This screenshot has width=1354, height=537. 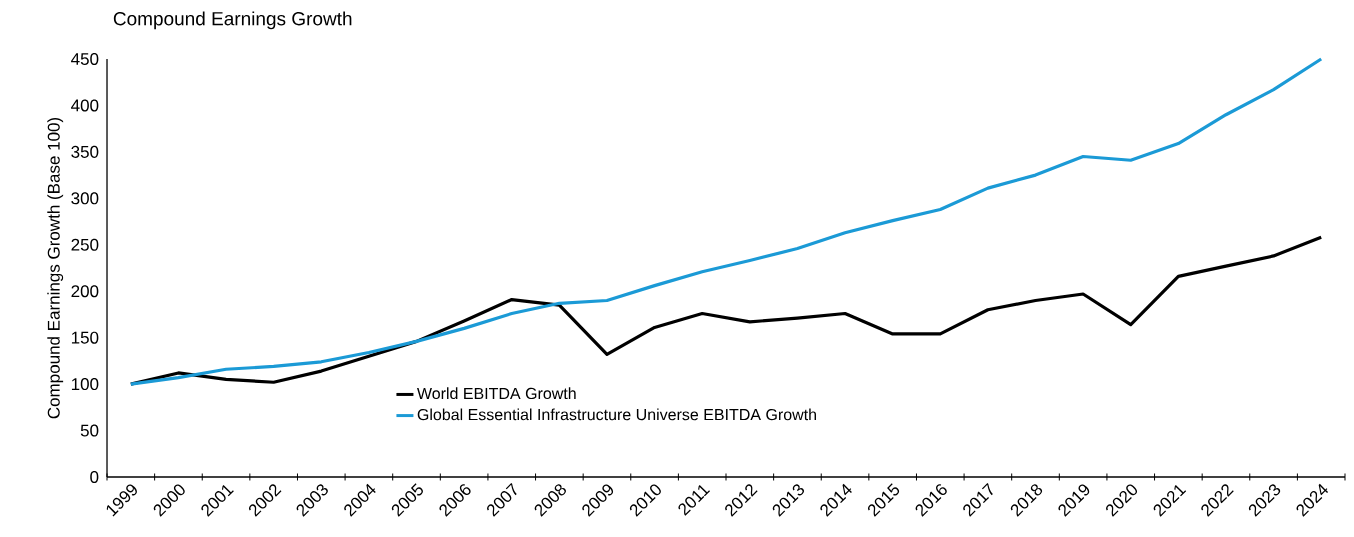 What do you see at coordinates (94, 477) in the screenshot?
I see `y-tick-label: 0` at bounding box center [94, 477].